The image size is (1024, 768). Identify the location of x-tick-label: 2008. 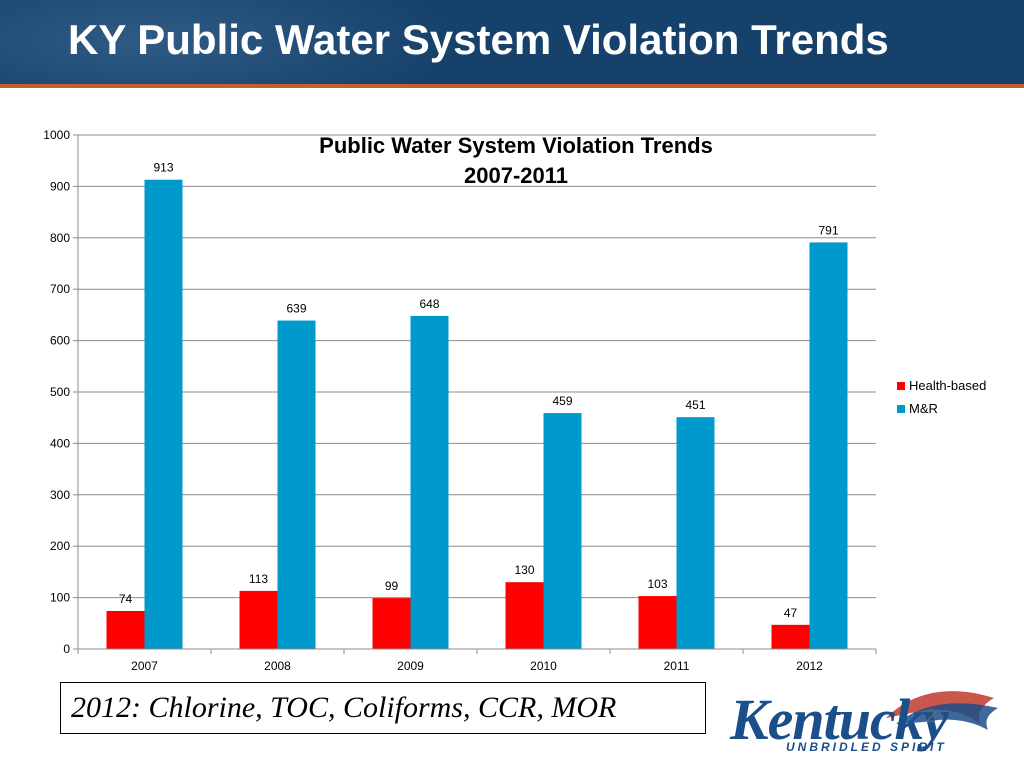
(277, 666).